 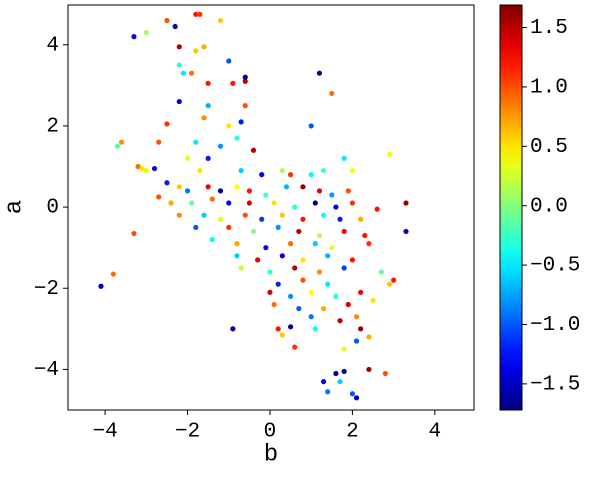 I want to click on colorbar, so click(x=511, y=207).